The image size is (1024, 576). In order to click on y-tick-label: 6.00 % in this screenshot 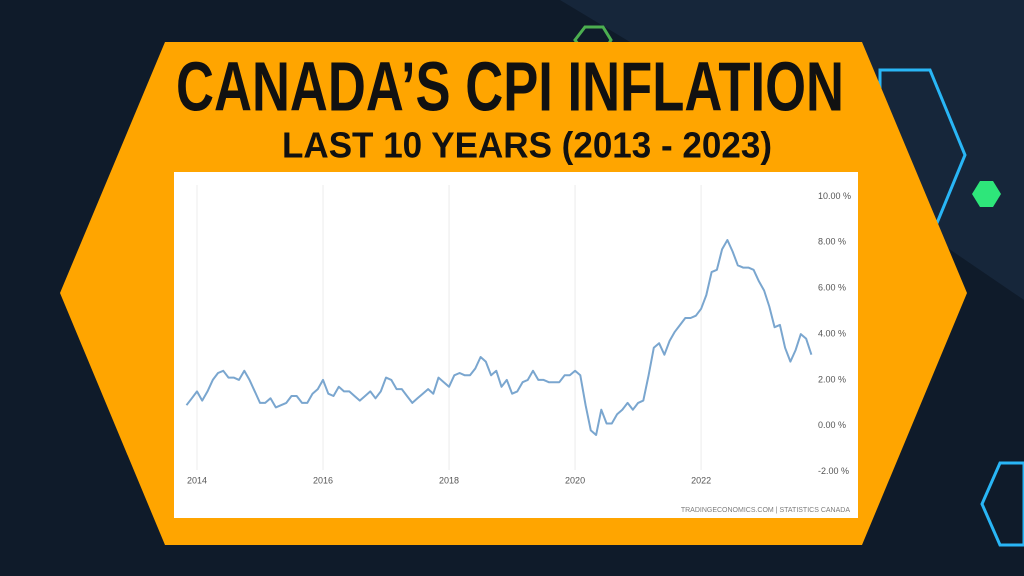, I will do `click(832, 288)`.